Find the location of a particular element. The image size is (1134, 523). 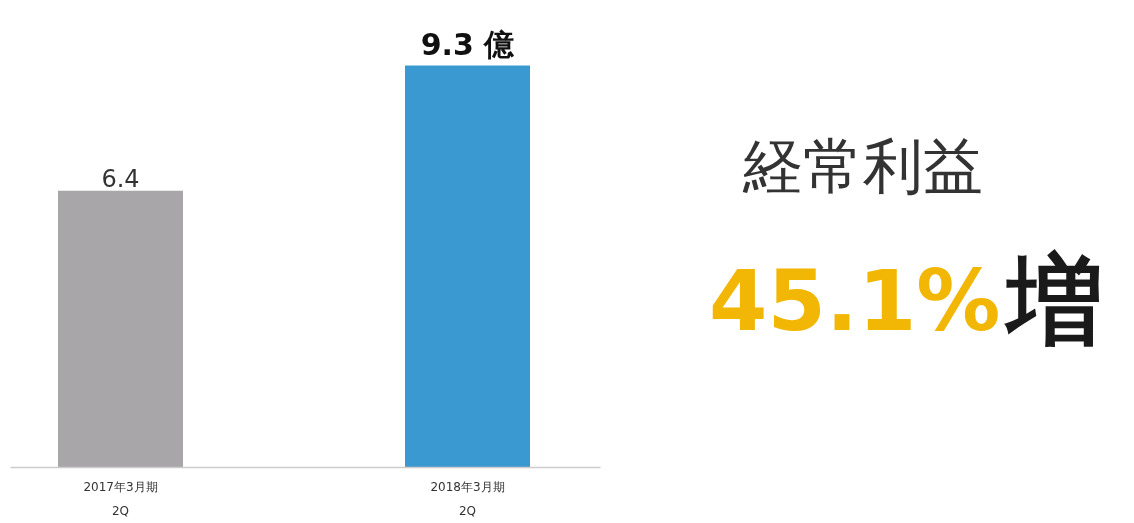

text: 経常利益 is located at coordinates (862, 165).